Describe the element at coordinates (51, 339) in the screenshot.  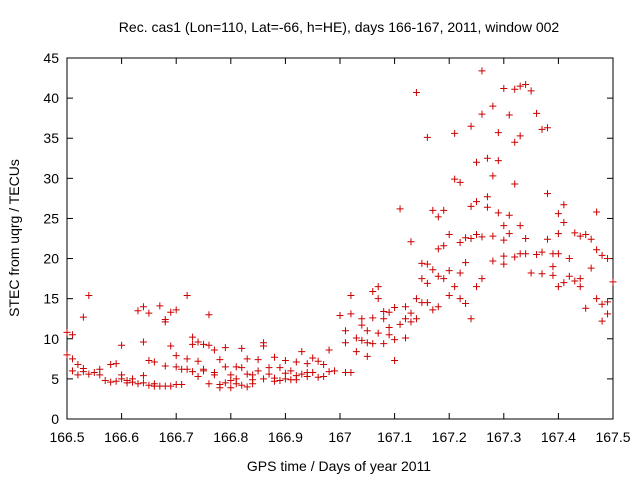
I see `y-tick-label: 10` at that location.